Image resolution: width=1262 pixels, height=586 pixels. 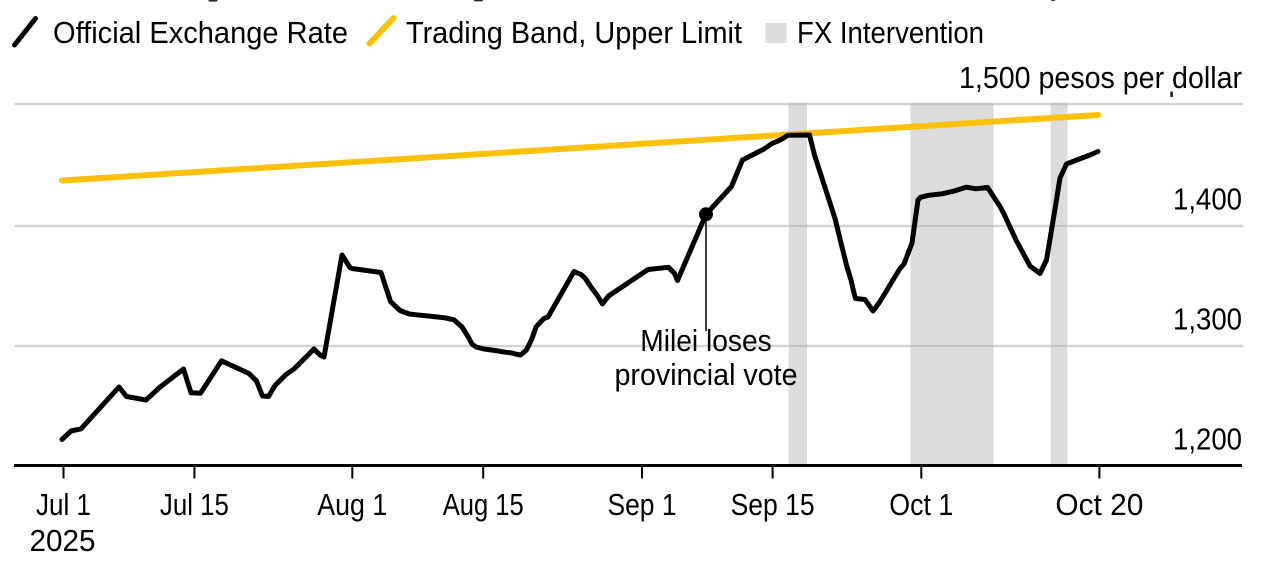 What do you see at coordinates (194, 505) in the screenshot?
I see `svg-text: Jul 15` at bounding box center [194, 505].